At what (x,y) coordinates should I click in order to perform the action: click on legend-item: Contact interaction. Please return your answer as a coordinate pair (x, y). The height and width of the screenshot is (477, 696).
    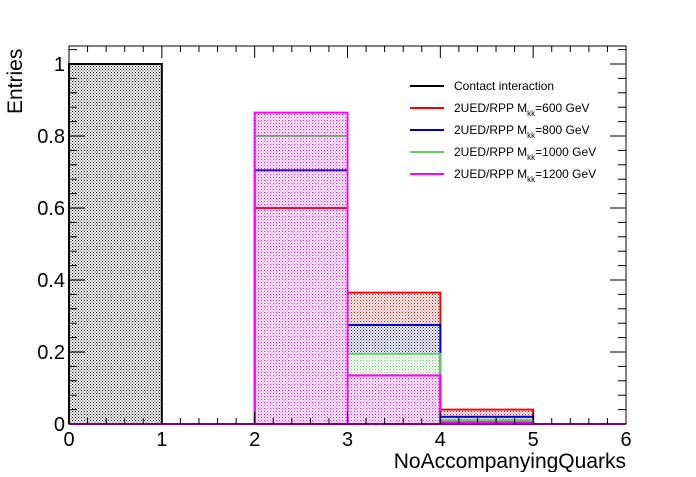
    Looking at the image, I should click on (482, 86).